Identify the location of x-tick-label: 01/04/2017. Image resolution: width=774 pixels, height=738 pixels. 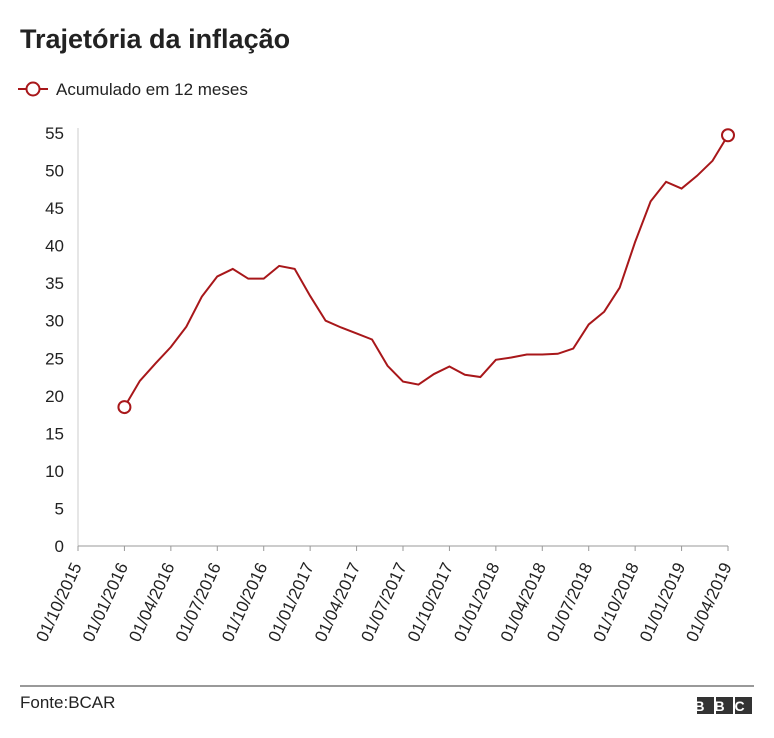
(337, 602).